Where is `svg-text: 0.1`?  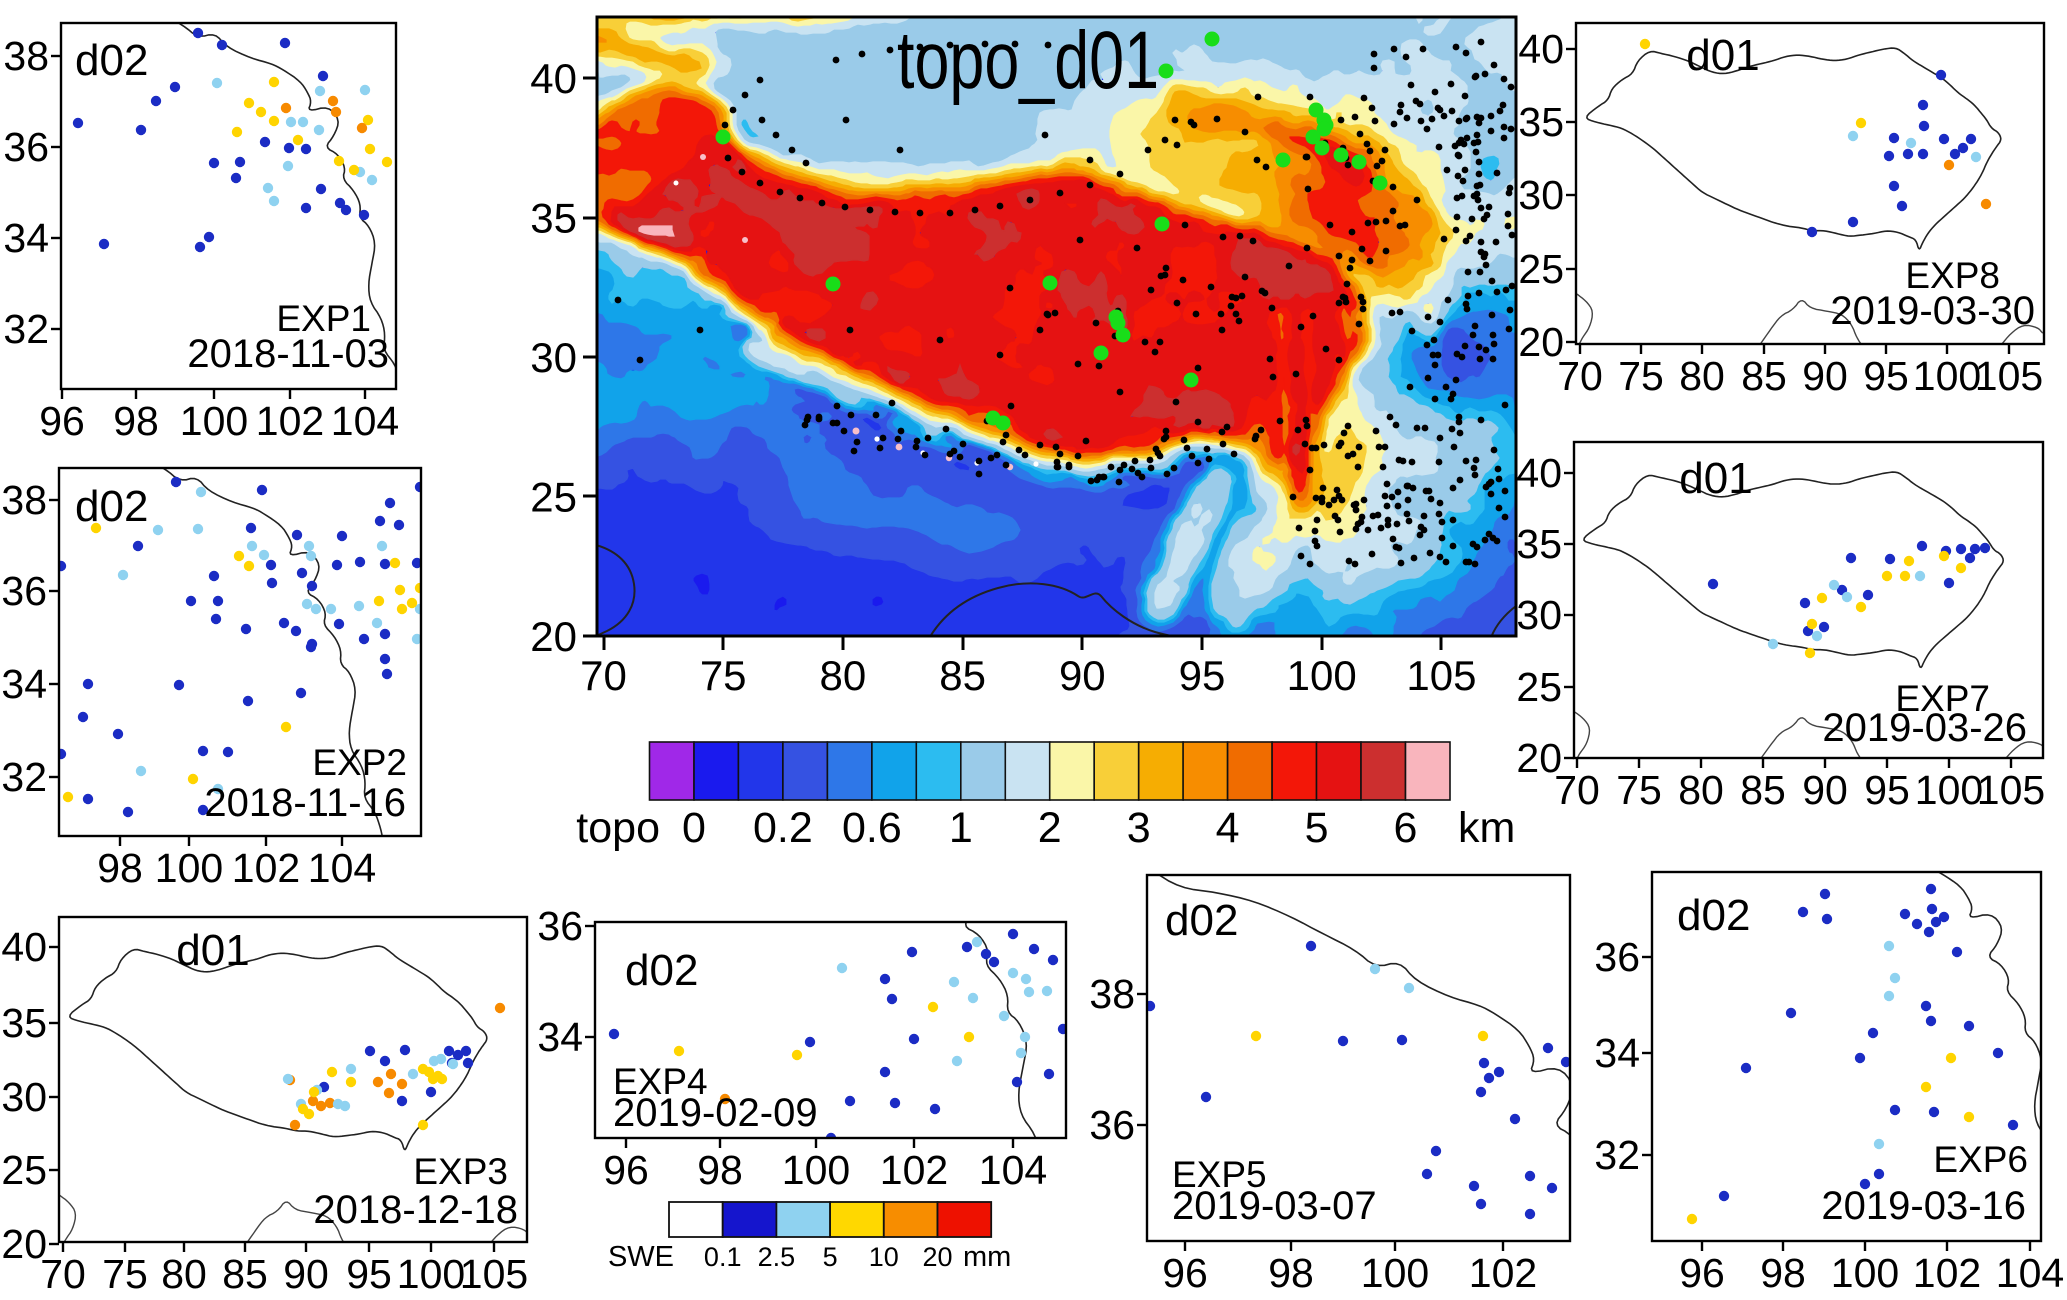
svg-text: 0.1 is located at coordinates (723, 1257).